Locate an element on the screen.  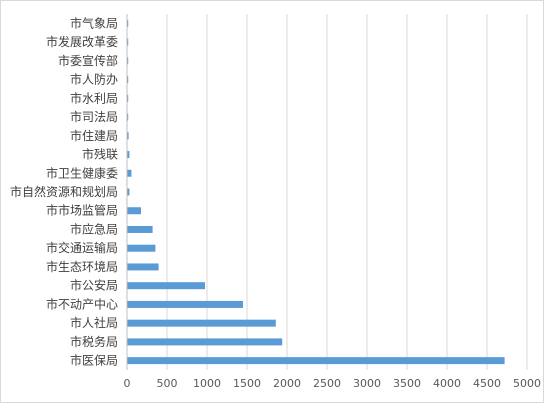
category-label: 市税务局 is located at coordinates (94, 341).